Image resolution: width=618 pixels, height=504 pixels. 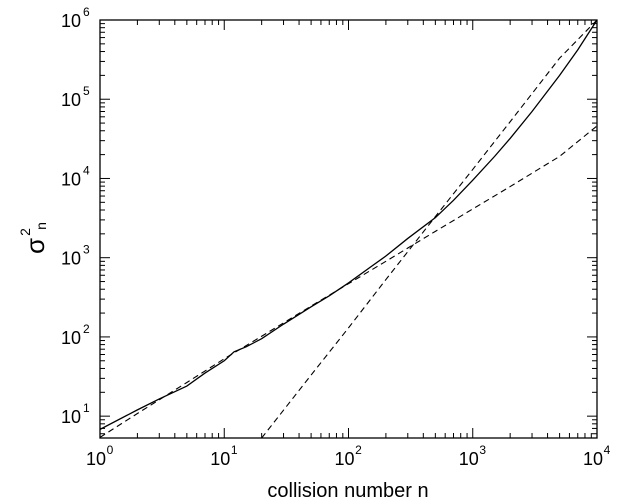 I want to click on y-tick-label: 10 6, so click(x=75, y=18).